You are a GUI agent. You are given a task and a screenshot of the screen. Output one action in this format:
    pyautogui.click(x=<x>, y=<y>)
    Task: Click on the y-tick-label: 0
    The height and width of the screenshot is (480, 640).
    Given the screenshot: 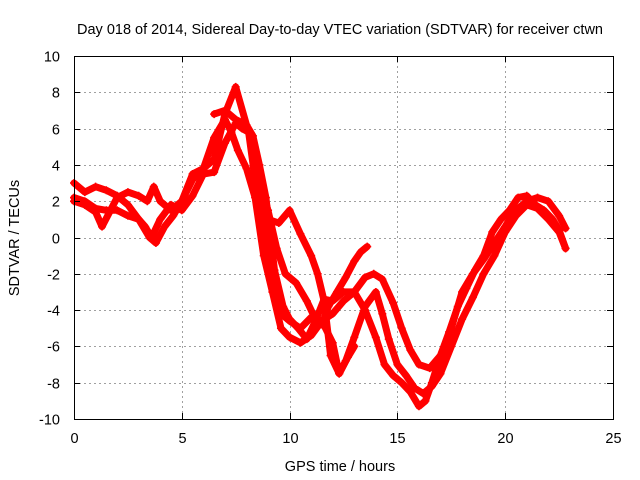 What is the action you would take?
    pyautogui.click(x=56, y=240)
    